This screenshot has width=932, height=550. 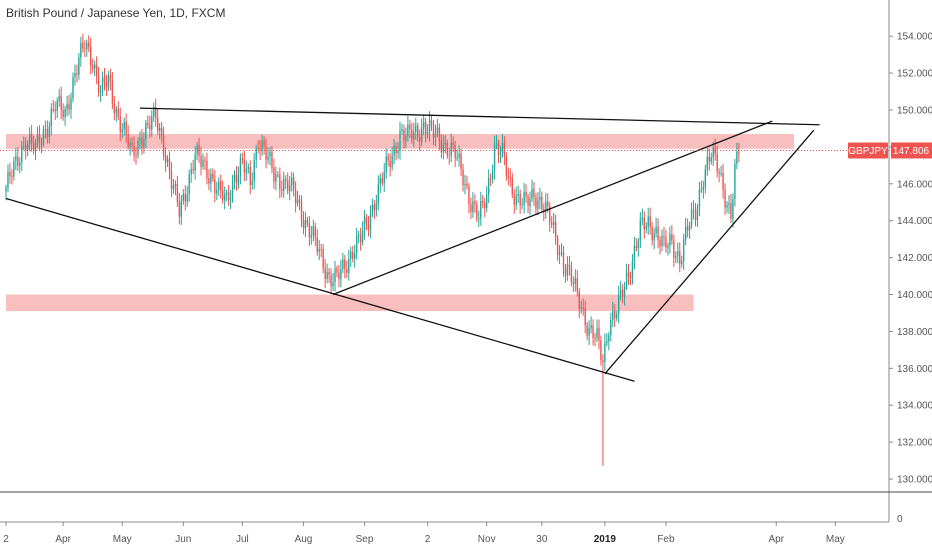 What do you see at coordinates (914, 332) in the screenshot?
I see `y-tick-label: 138.000` at bounding box center [914, 332].